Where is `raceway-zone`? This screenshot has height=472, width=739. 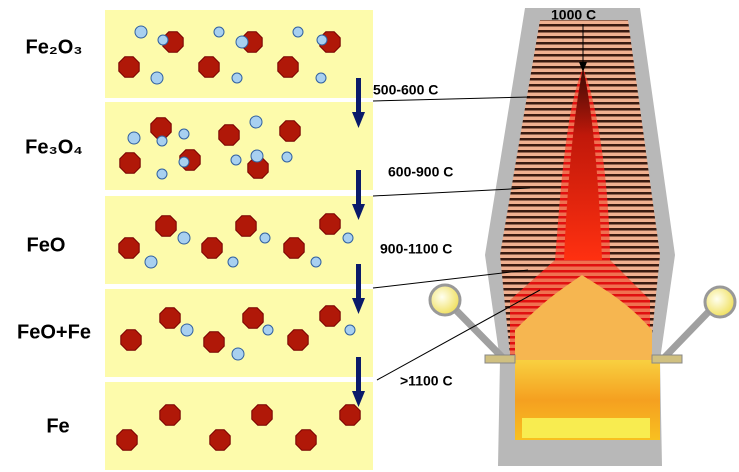 raceway-zone is located at coordinates (583, 317).